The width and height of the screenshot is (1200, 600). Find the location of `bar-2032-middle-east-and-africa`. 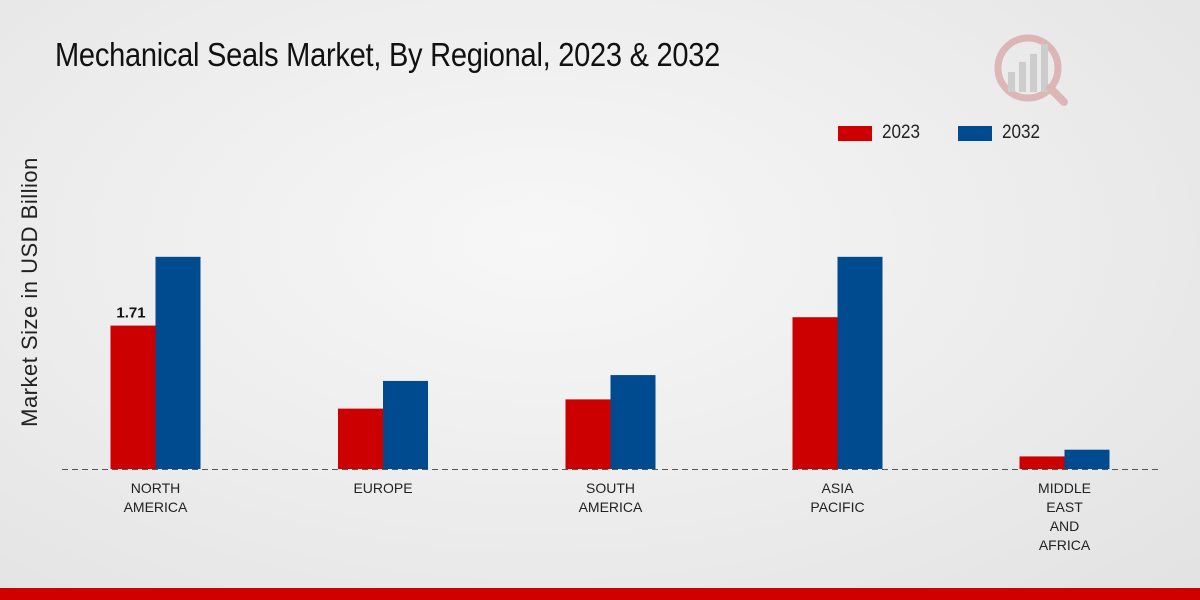

bar-2032-middle-east-and-africa is located at coordinates (1087, 459).